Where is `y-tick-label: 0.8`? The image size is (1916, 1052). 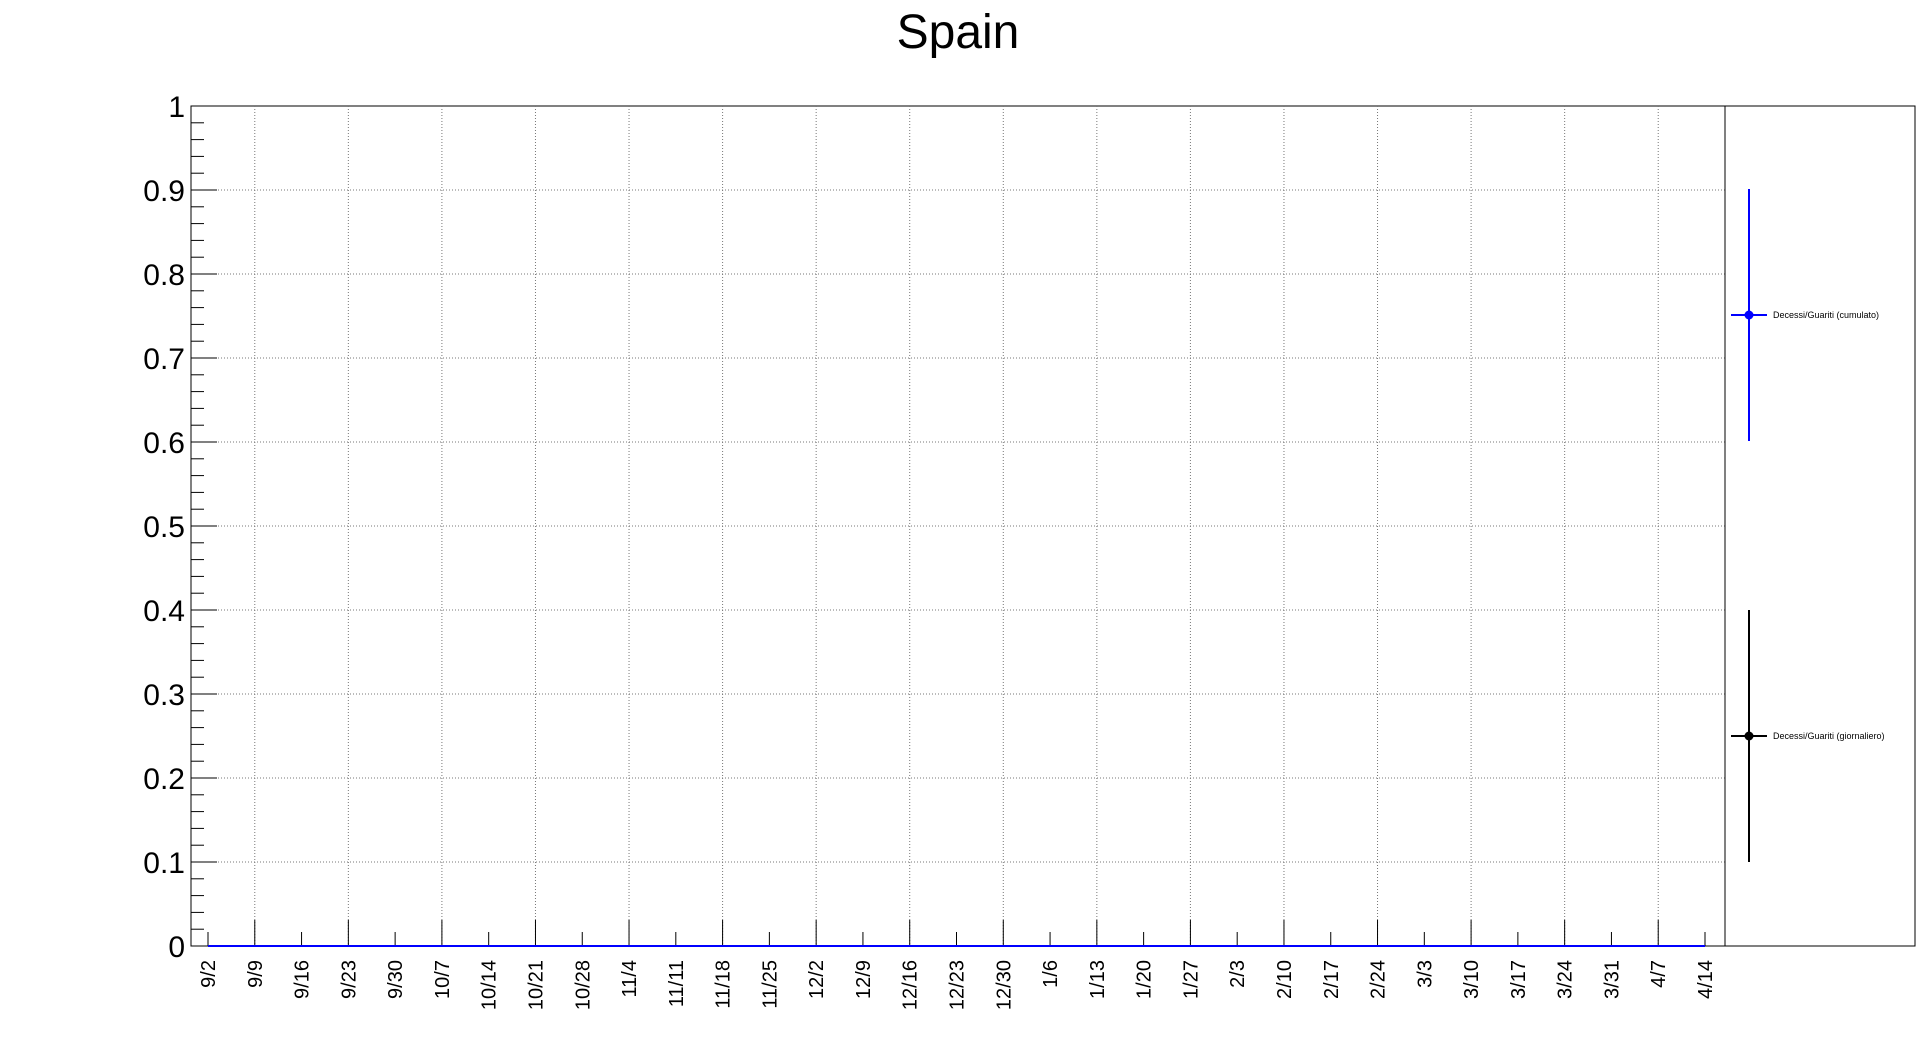
y-tick-label: 0.8 is located at coordinates (164, 275).